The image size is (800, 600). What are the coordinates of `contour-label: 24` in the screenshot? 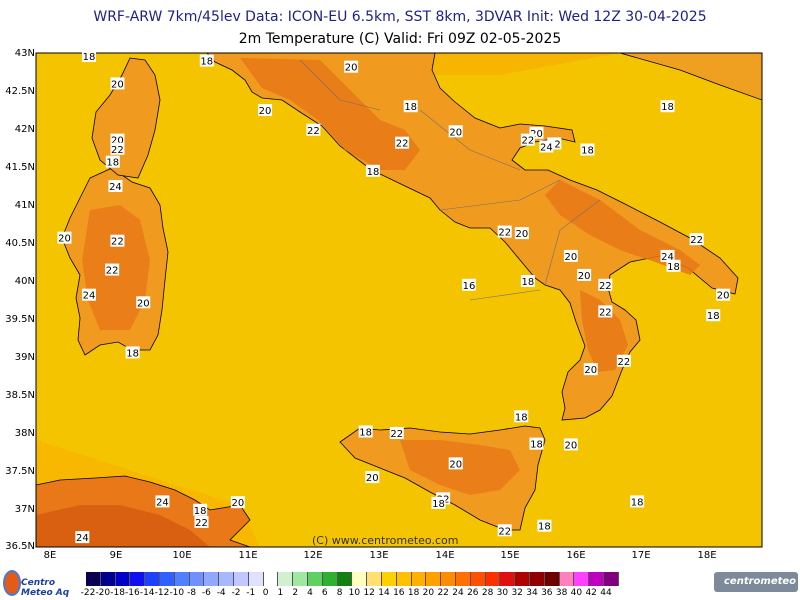 It's located at (82, 538).